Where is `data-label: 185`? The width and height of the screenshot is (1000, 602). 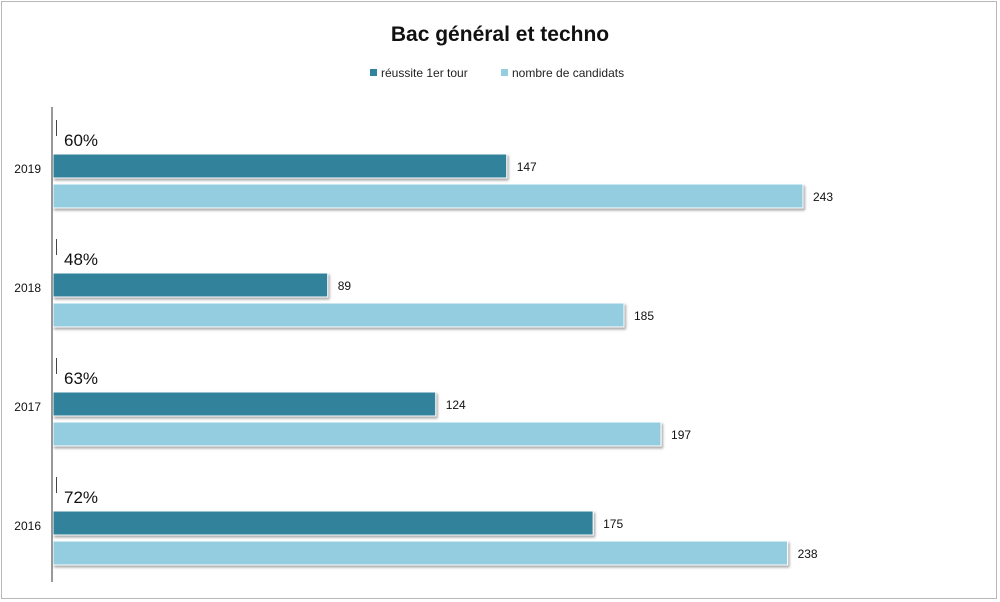 data-label: 185 is located at coordinates (644, 316).